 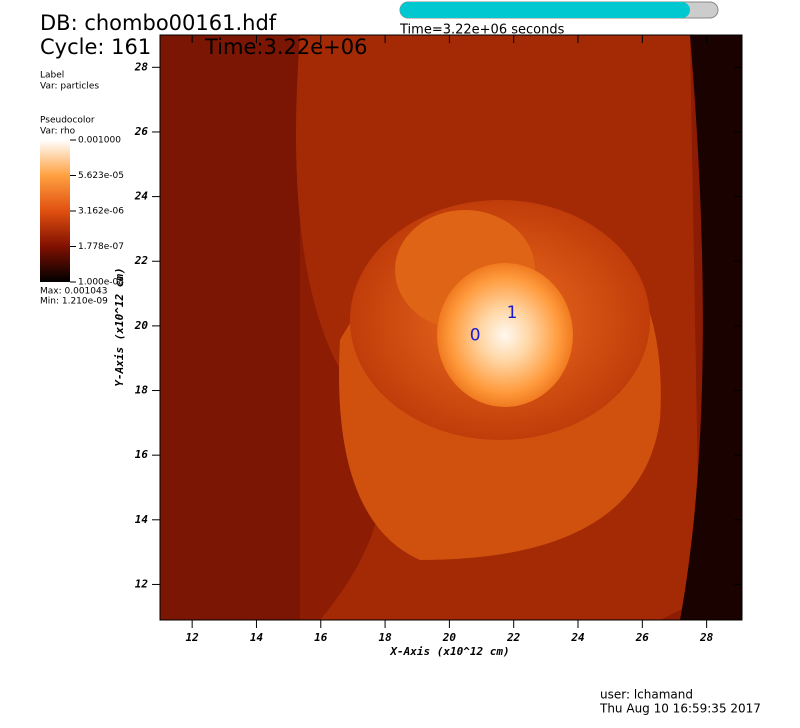 I want to click on pc-max: Max: 0.001043, so click(x=73, y=292).